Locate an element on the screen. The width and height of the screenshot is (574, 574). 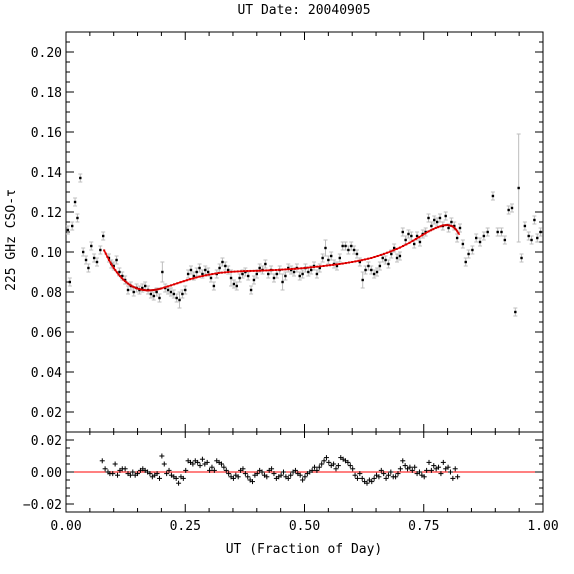
y-tick-label: 0.02 is located at coordinates (46, 413).